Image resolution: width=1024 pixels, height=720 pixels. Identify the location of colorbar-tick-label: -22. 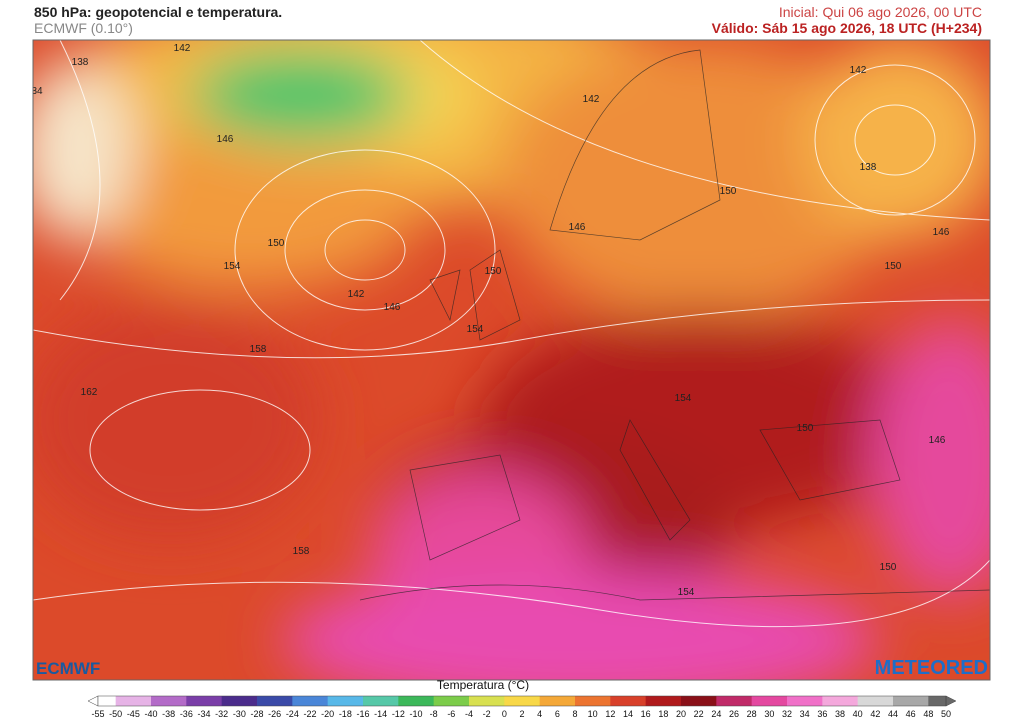
(309, 714).